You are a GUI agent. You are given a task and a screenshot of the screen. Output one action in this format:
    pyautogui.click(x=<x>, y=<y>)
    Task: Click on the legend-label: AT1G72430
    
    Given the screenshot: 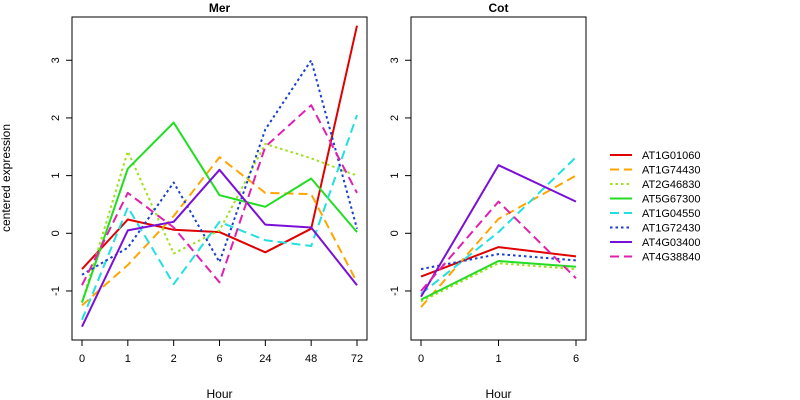 What is the action you would take?
    pyautogui.click(x=671, y=229)
    